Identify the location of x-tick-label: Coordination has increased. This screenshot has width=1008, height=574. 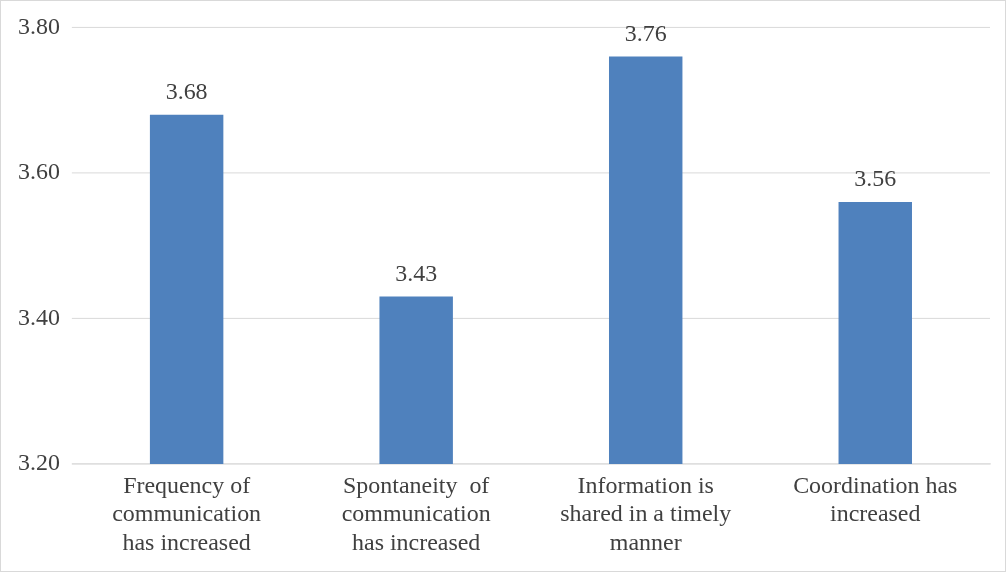
(875, 499).